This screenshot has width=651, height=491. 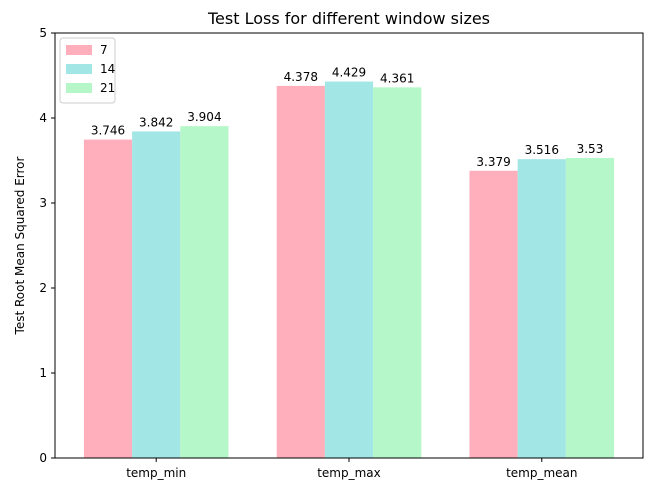 What do you see at coordinates (349, 473) in the screenshot?
I see `x-tick-label: temp_max` at bounding box center [349, 473].